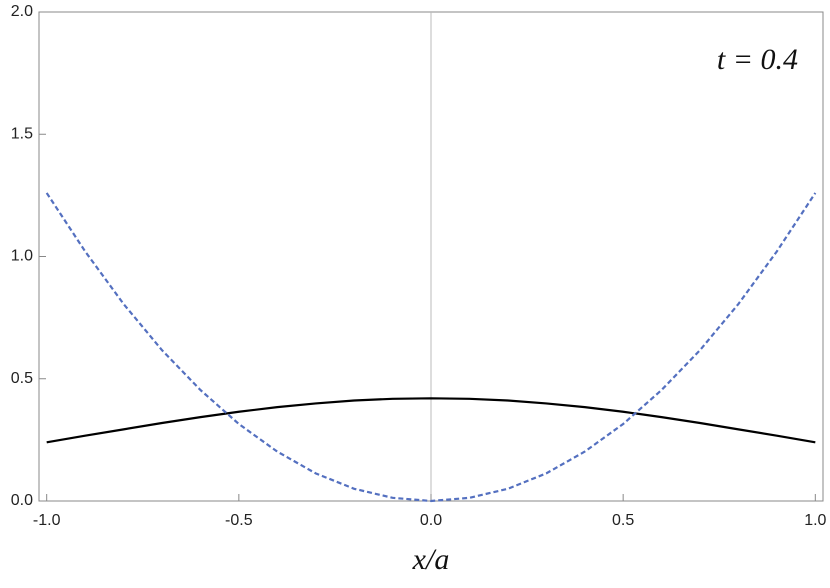 The image size is (830, 588). Describe the element at coordinates (239, 520) in the screenshot. I see `x-tick-label: -0.5` at that location.